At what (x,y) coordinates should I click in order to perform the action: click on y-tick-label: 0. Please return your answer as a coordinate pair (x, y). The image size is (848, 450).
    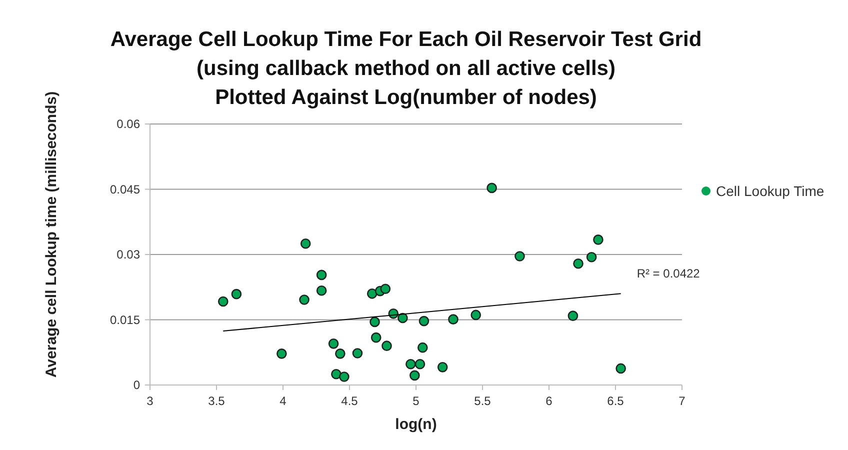
    Looking at the image, I should click on (136, 385).